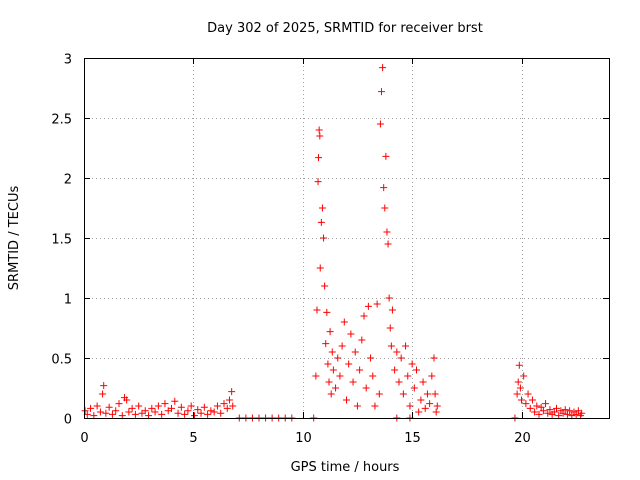 Image resolution: width=640 pixels, height=480 pixels. I want to click on x-axis-label: GPS time / hours, so click(345, 467).